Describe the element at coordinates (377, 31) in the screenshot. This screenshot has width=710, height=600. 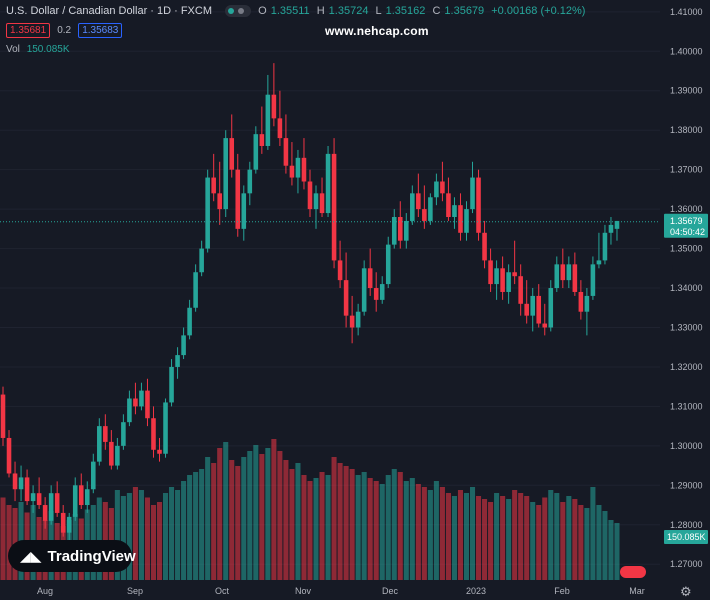
I see `watermark-text: www.nehcap.com` at that location.